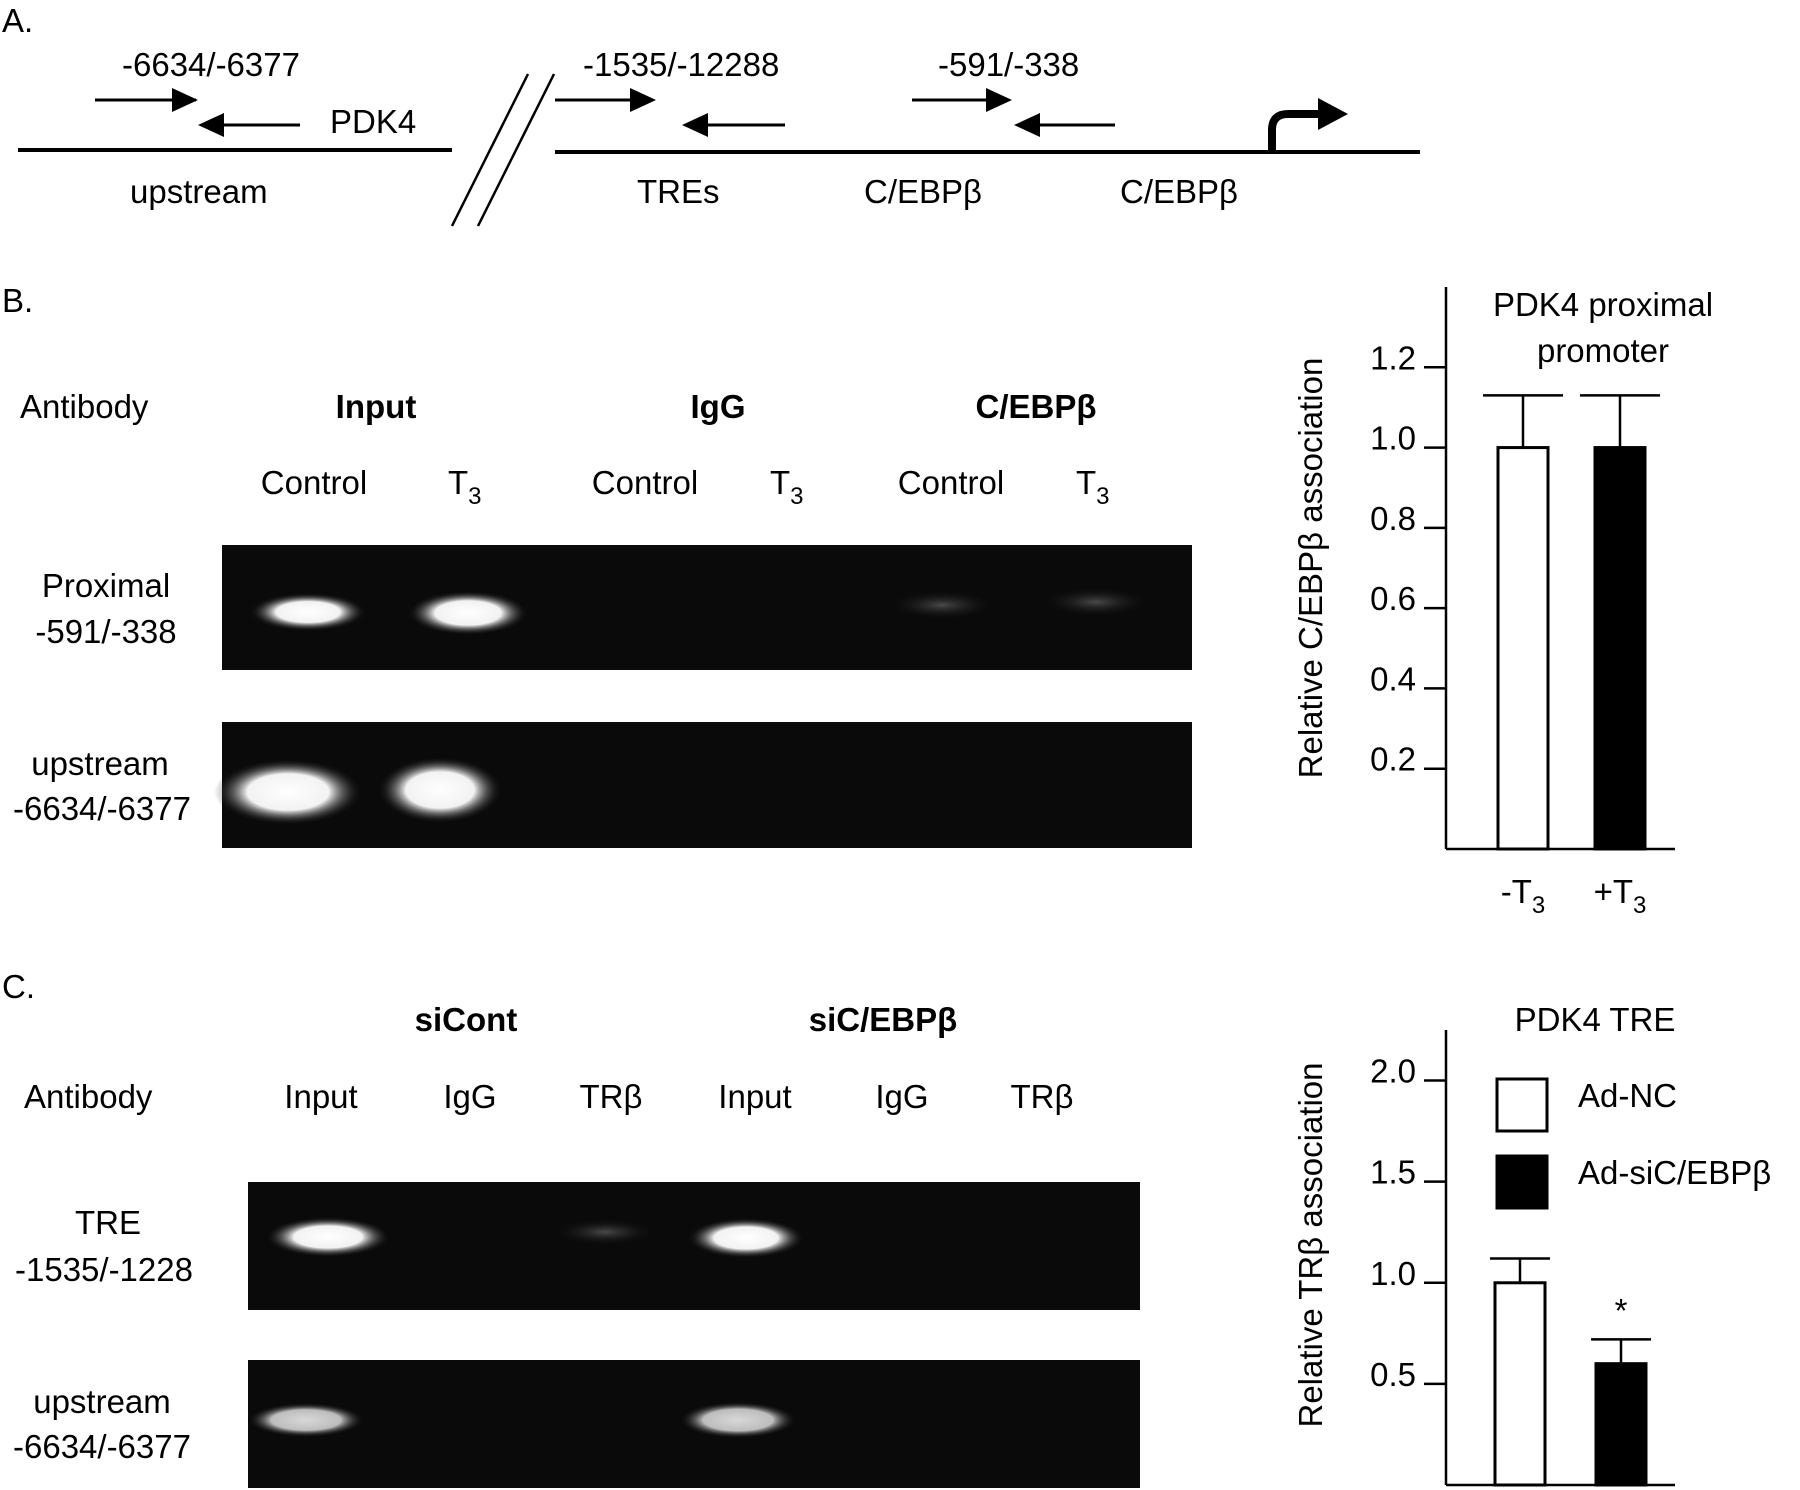  Describe the element at coordinates (1603, 304) in the screenshot. I see `chart-title: PDK4 proximal` at that location.